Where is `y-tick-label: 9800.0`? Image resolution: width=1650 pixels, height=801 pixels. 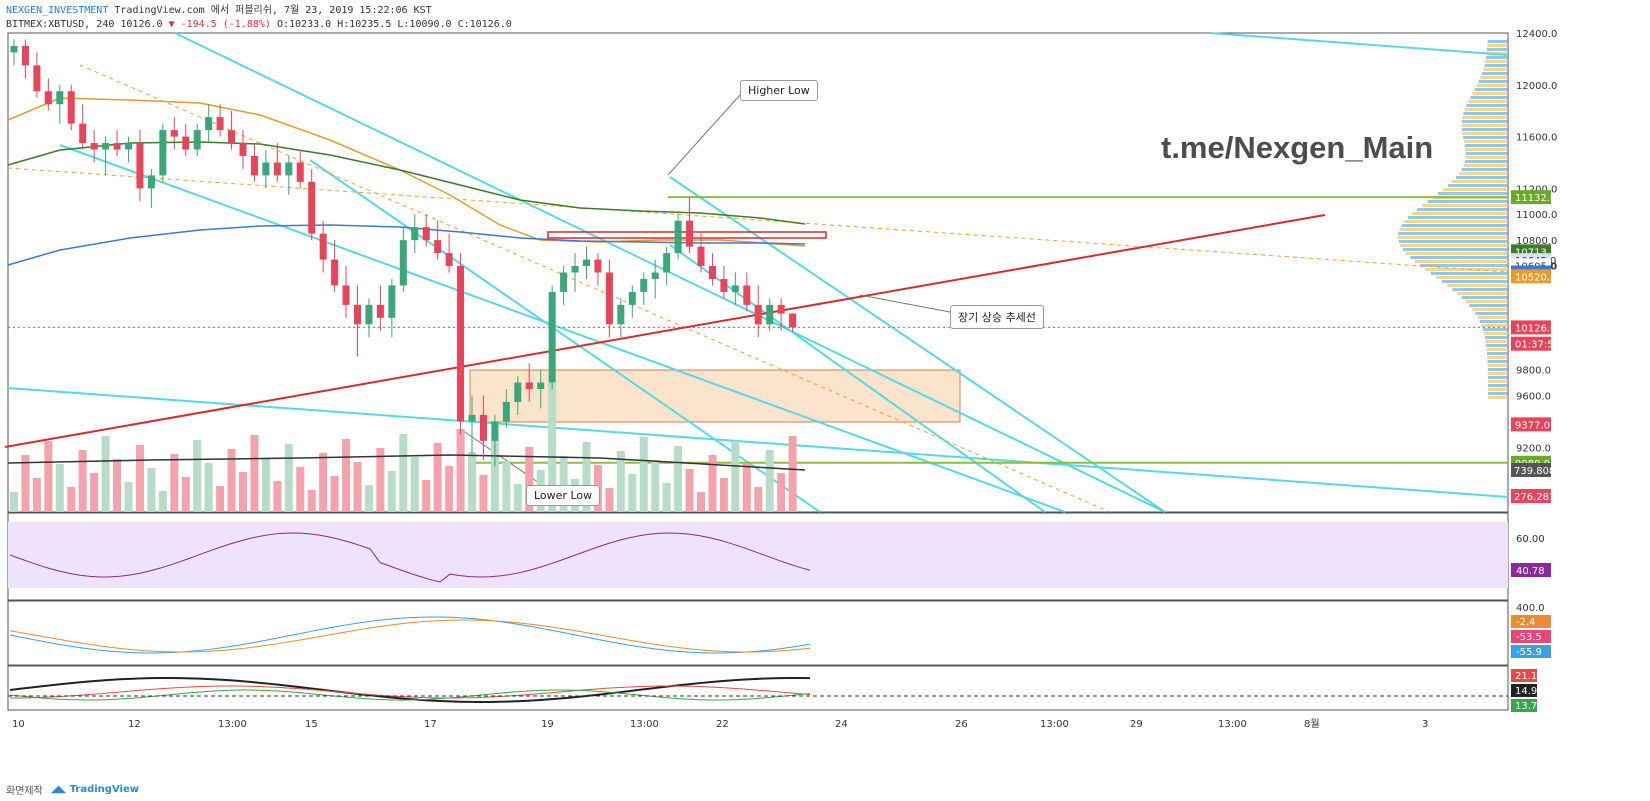
y-tick-label: 9800.0 is located at coordinates (1533, 371).